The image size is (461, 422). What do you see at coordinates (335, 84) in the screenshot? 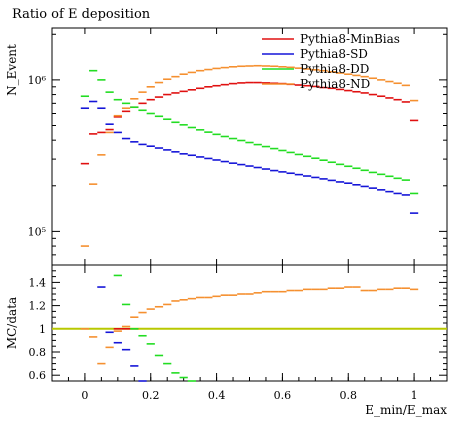
I see `legend-entry: Pythia8-ND` at bounding box center [335, 84].